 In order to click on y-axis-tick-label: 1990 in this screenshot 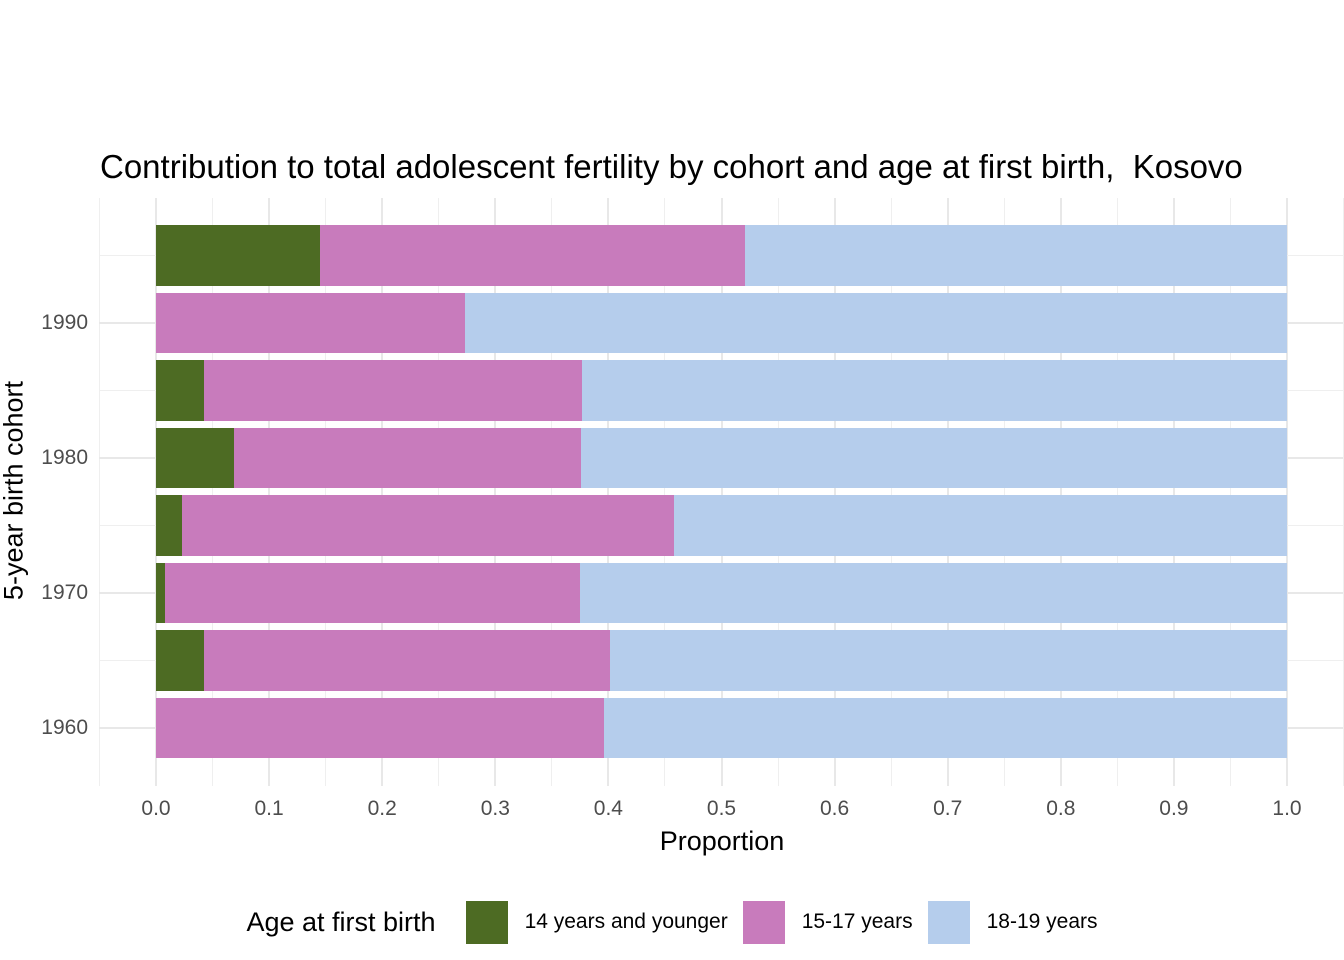, I will do `click(64, 322)`.